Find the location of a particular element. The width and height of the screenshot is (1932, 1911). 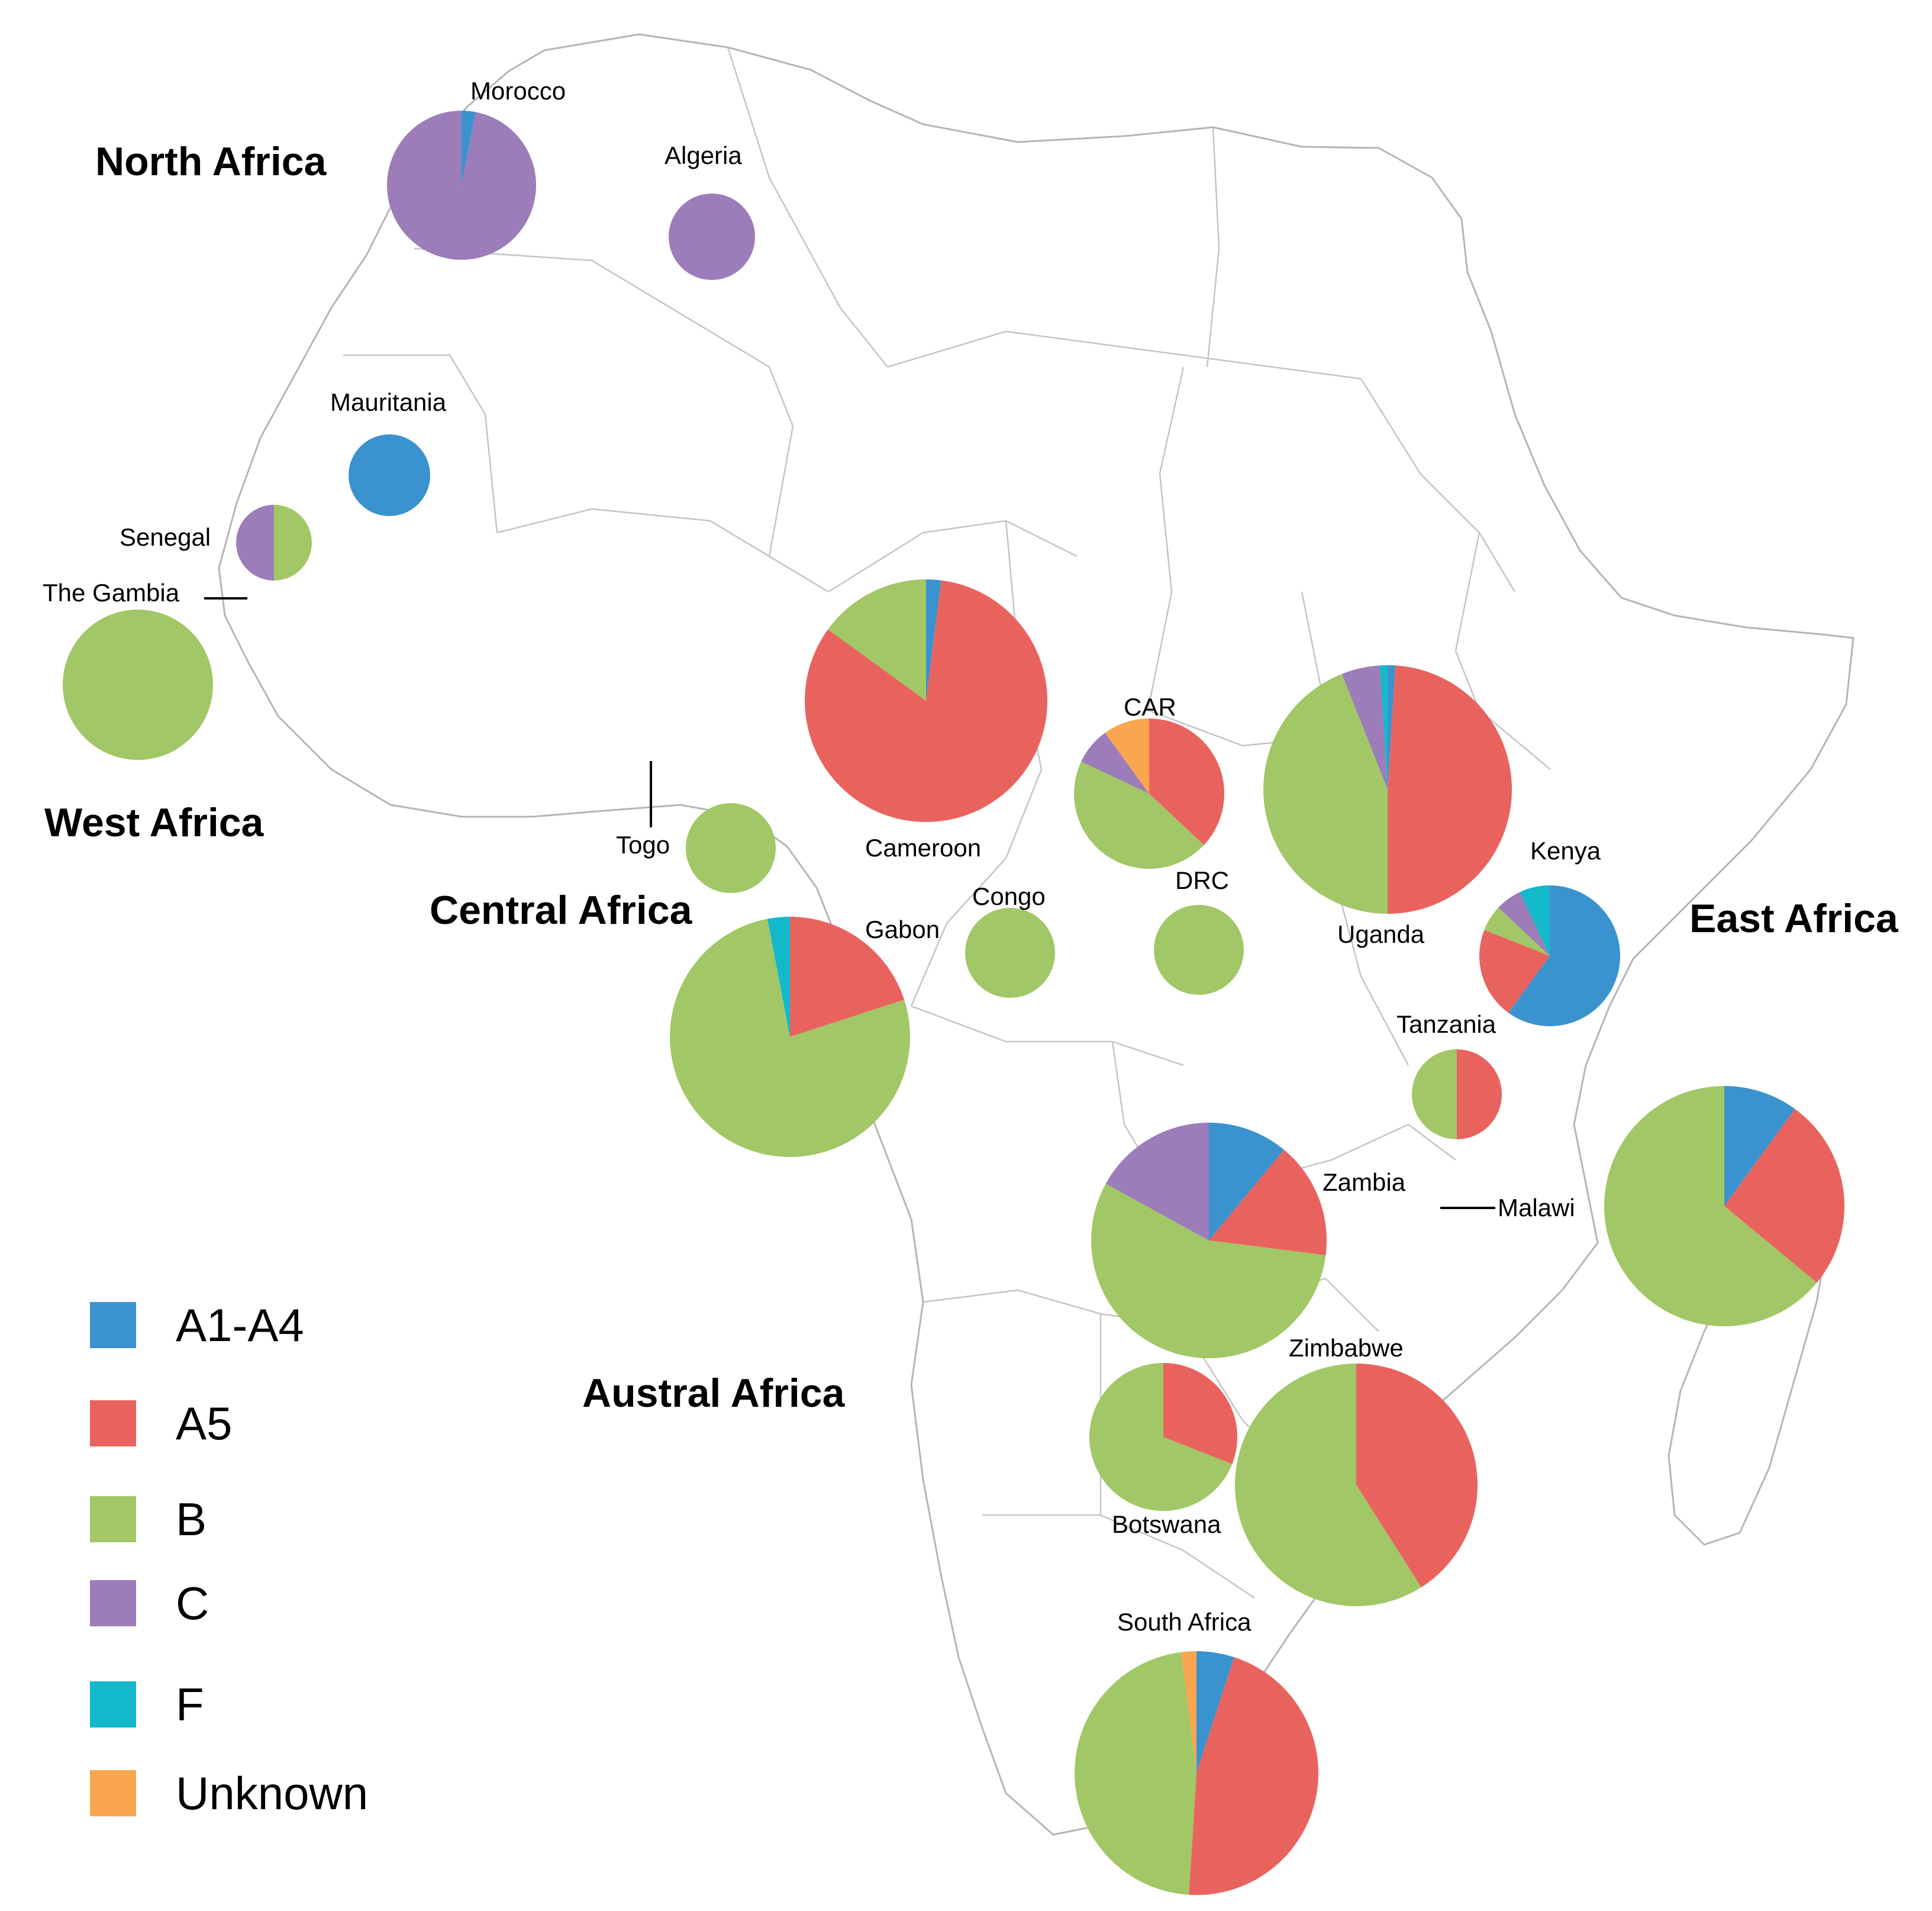

region-label-east-africa: East Africa is located at coordinates (1794, 918).